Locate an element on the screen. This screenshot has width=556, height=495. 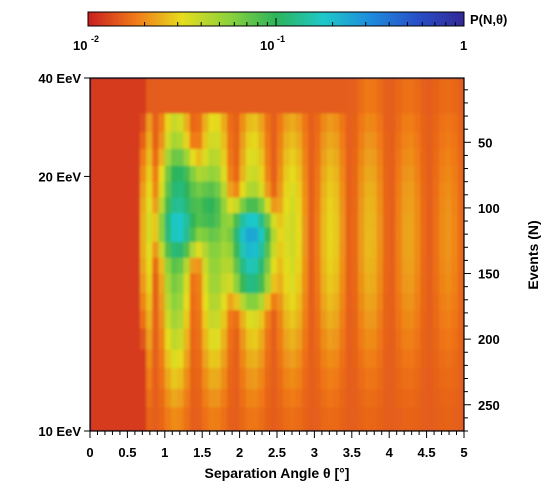
energy-tick-label: 10 EeV is located at coordinates (59, 431).